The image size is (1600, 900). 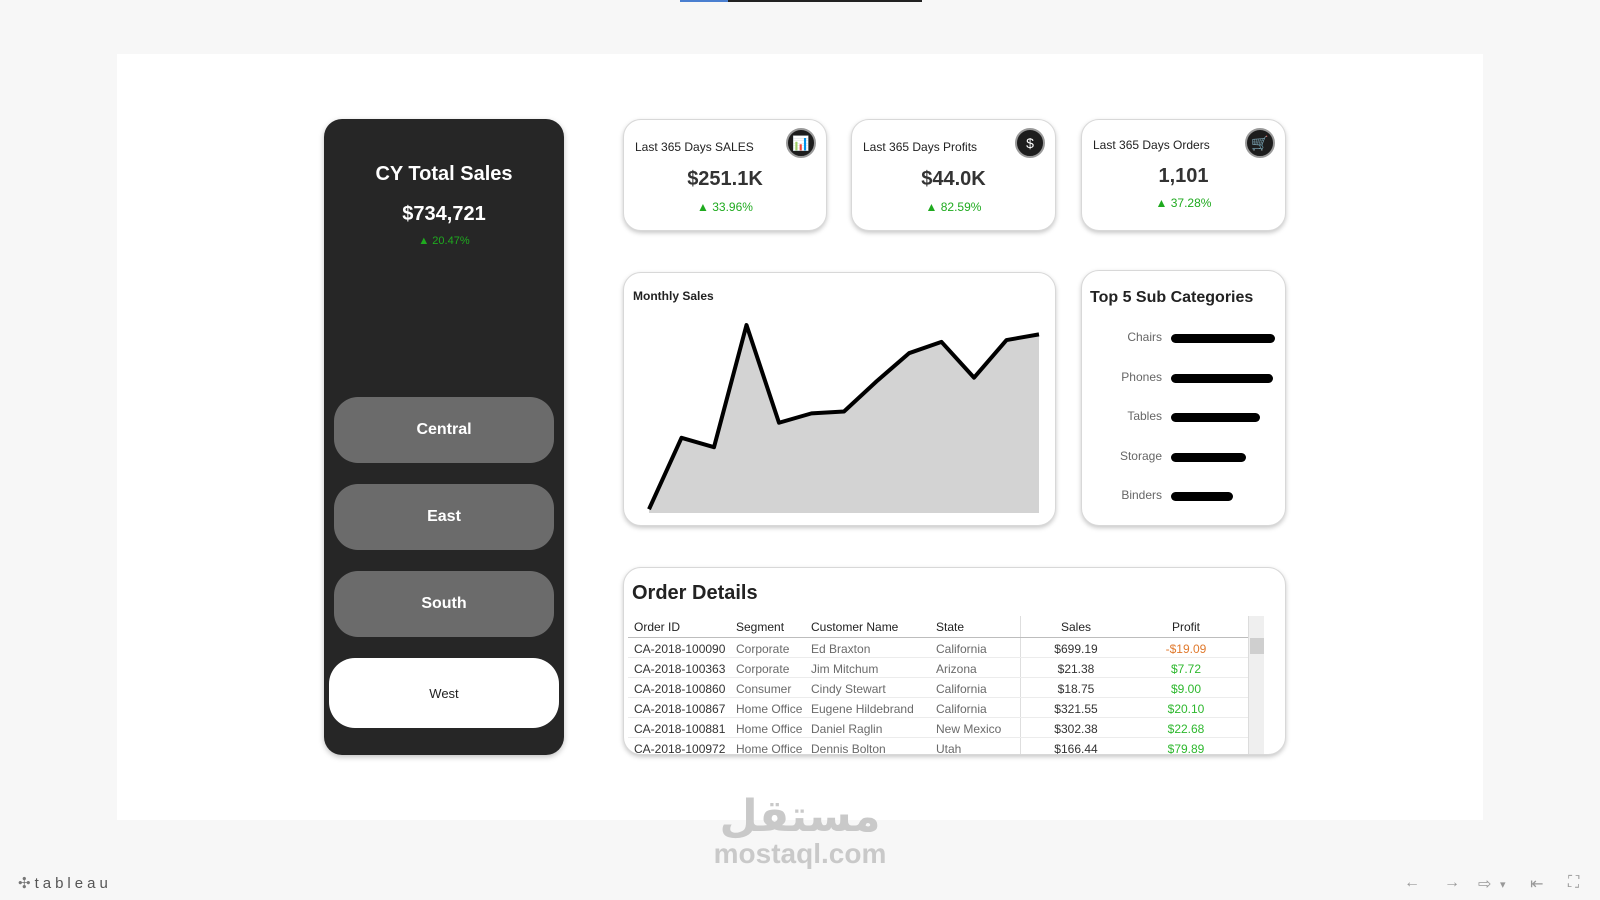 I want to click on customer-cell: Eugene Hildebrand, so click(x=862, y=709).